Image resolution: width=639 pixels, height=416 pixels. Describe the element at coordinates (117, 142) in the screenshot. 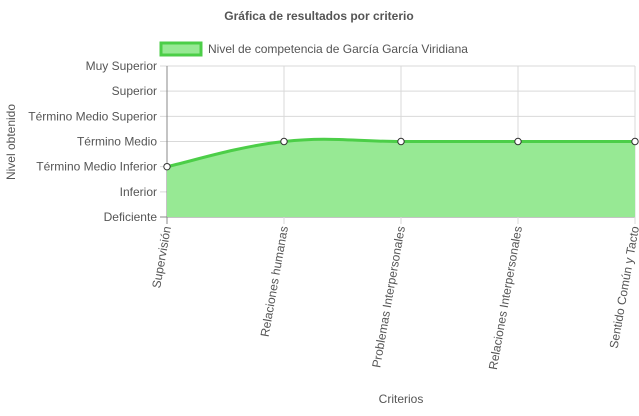

I see `y-tick-label: Término Medio` at that location.